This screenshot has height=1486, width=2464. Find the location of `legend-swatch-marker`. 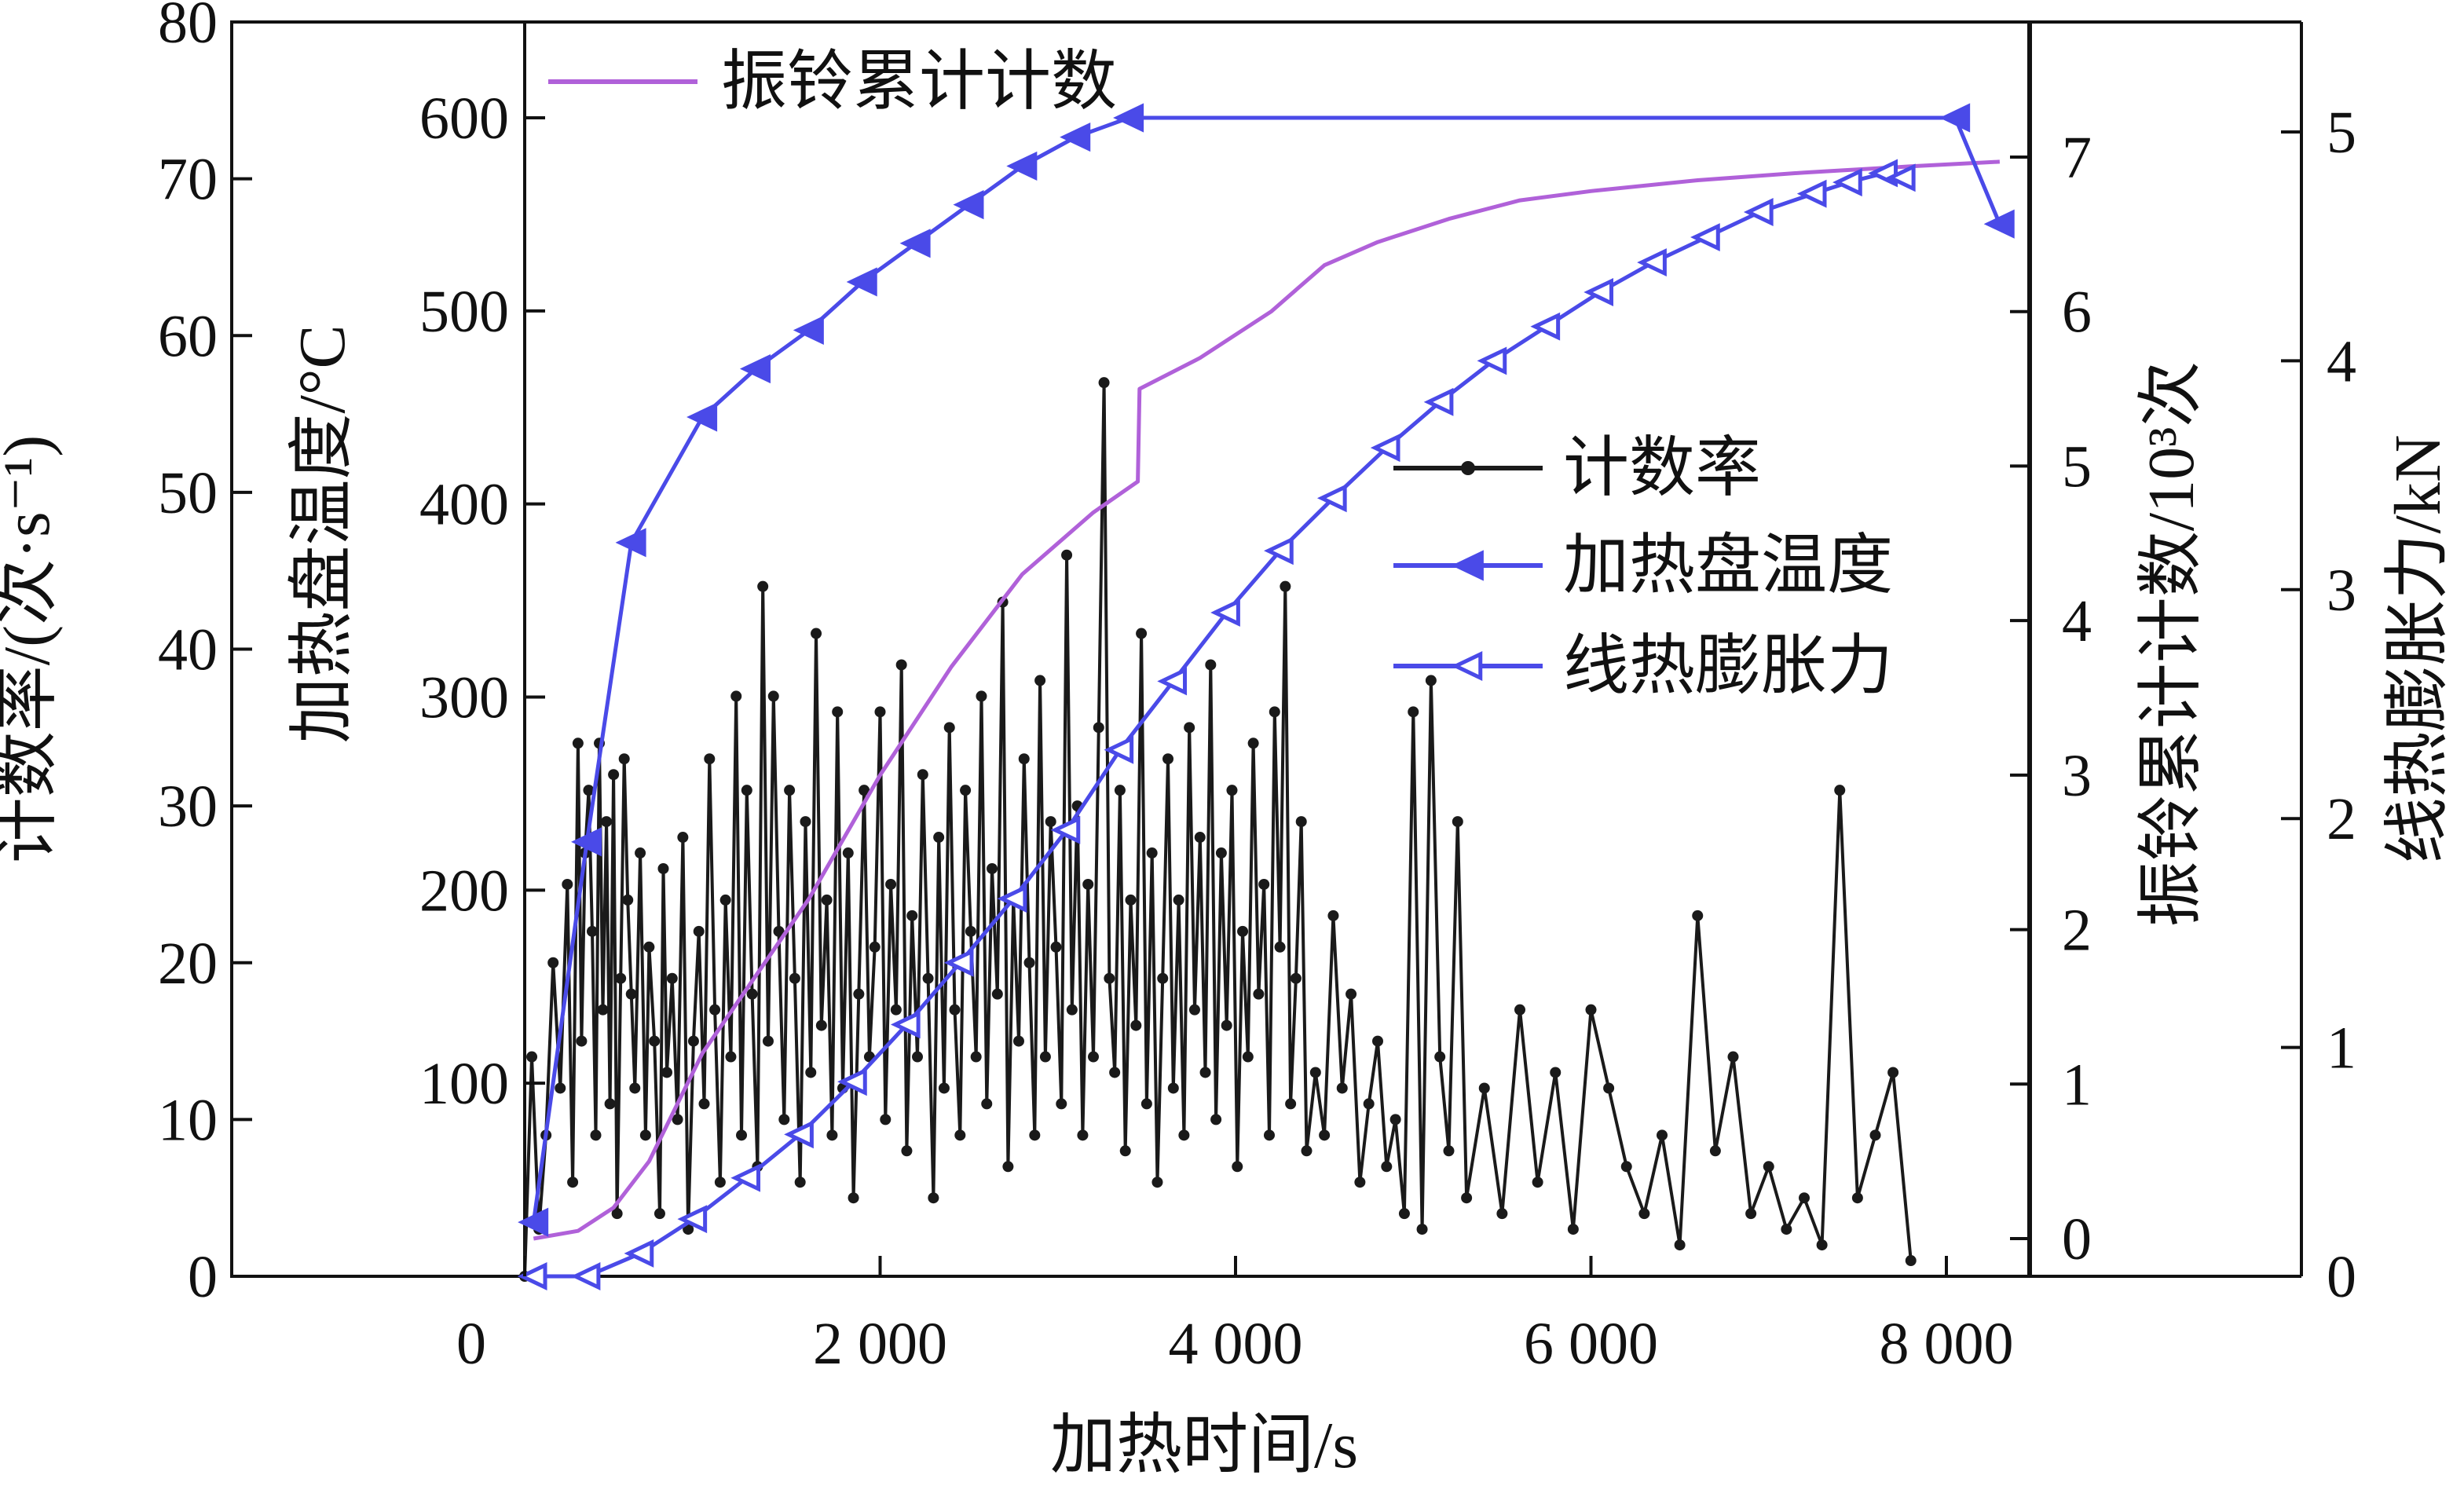

legend-swatch-marker is located at coordinates (1467, 565).